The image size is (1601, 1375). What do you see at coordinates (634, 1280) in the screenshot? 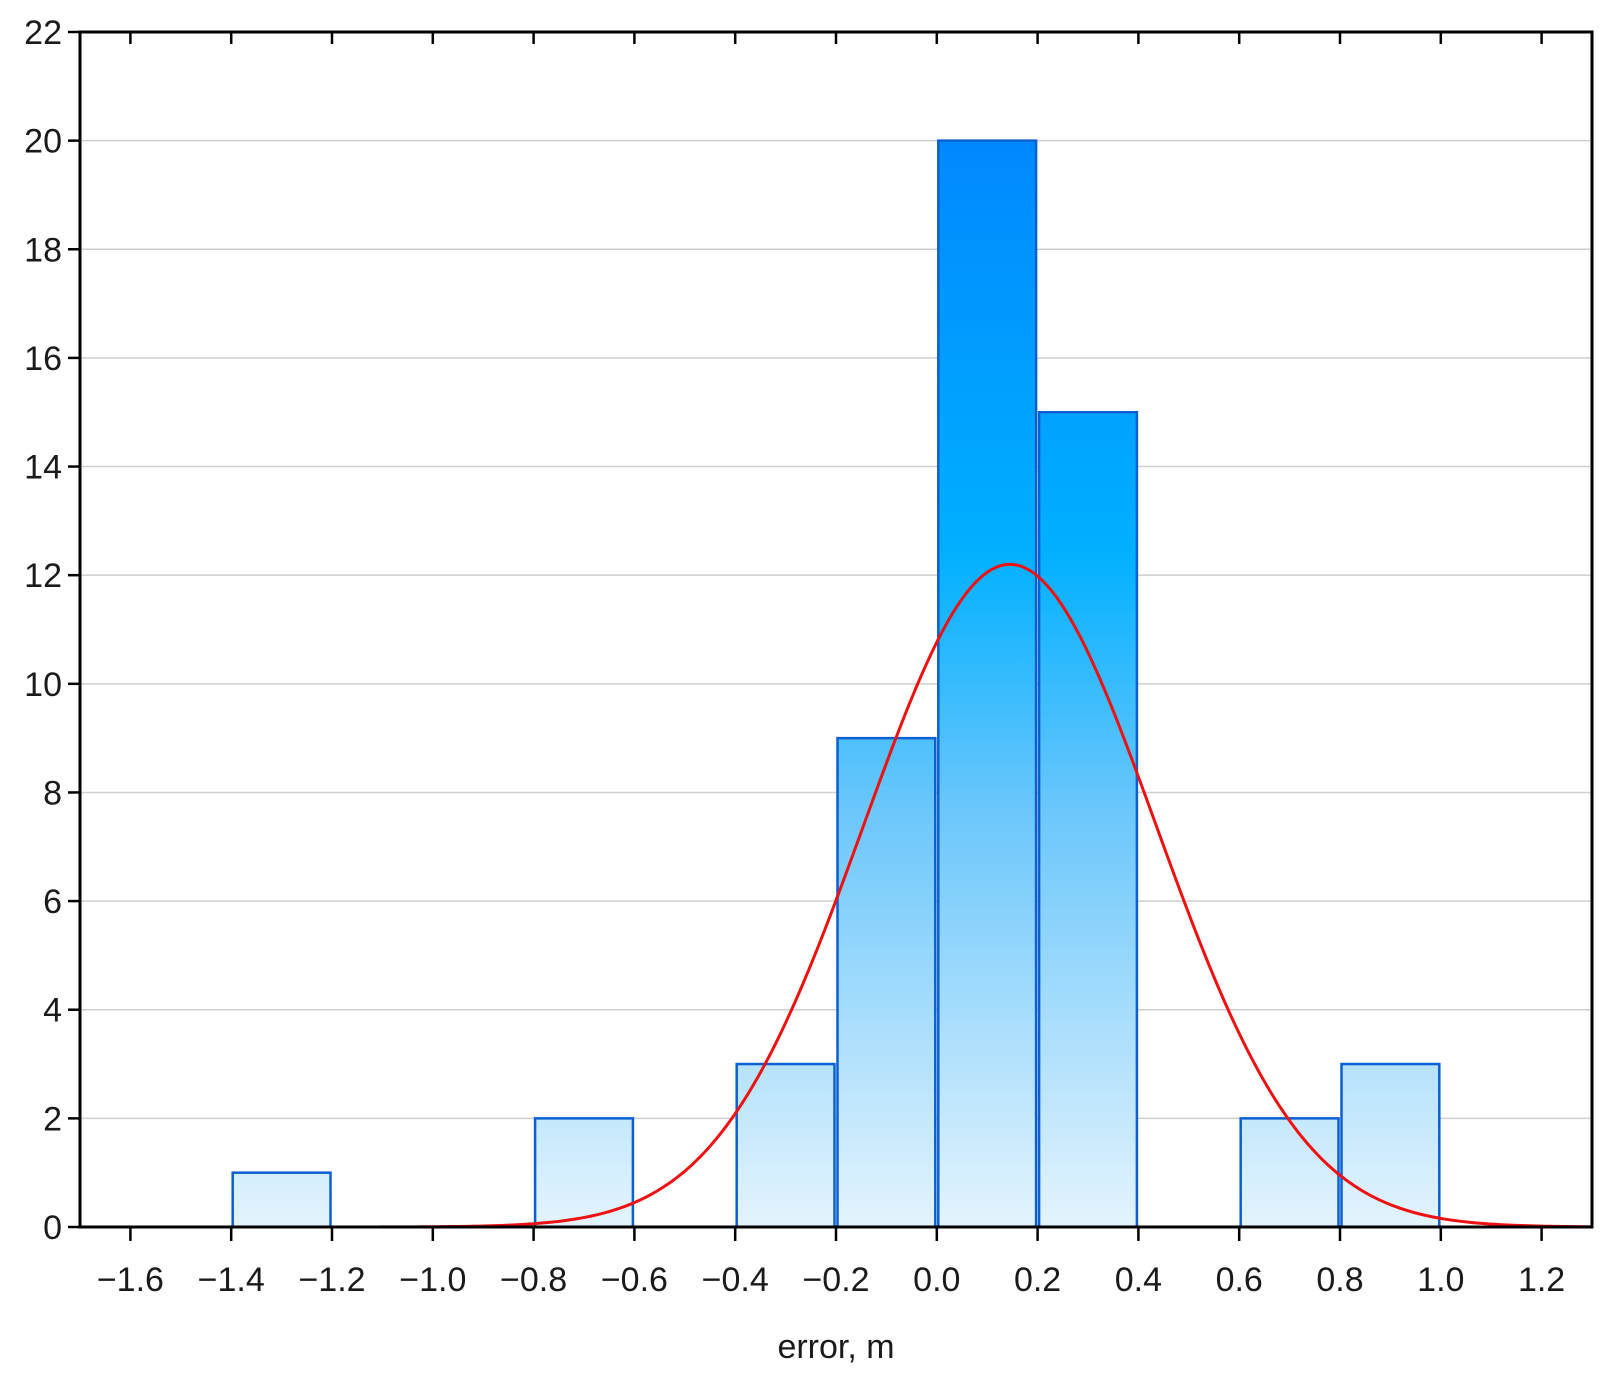
I see `x-tick-label: −0.6` at bounding box center [634, 1280].